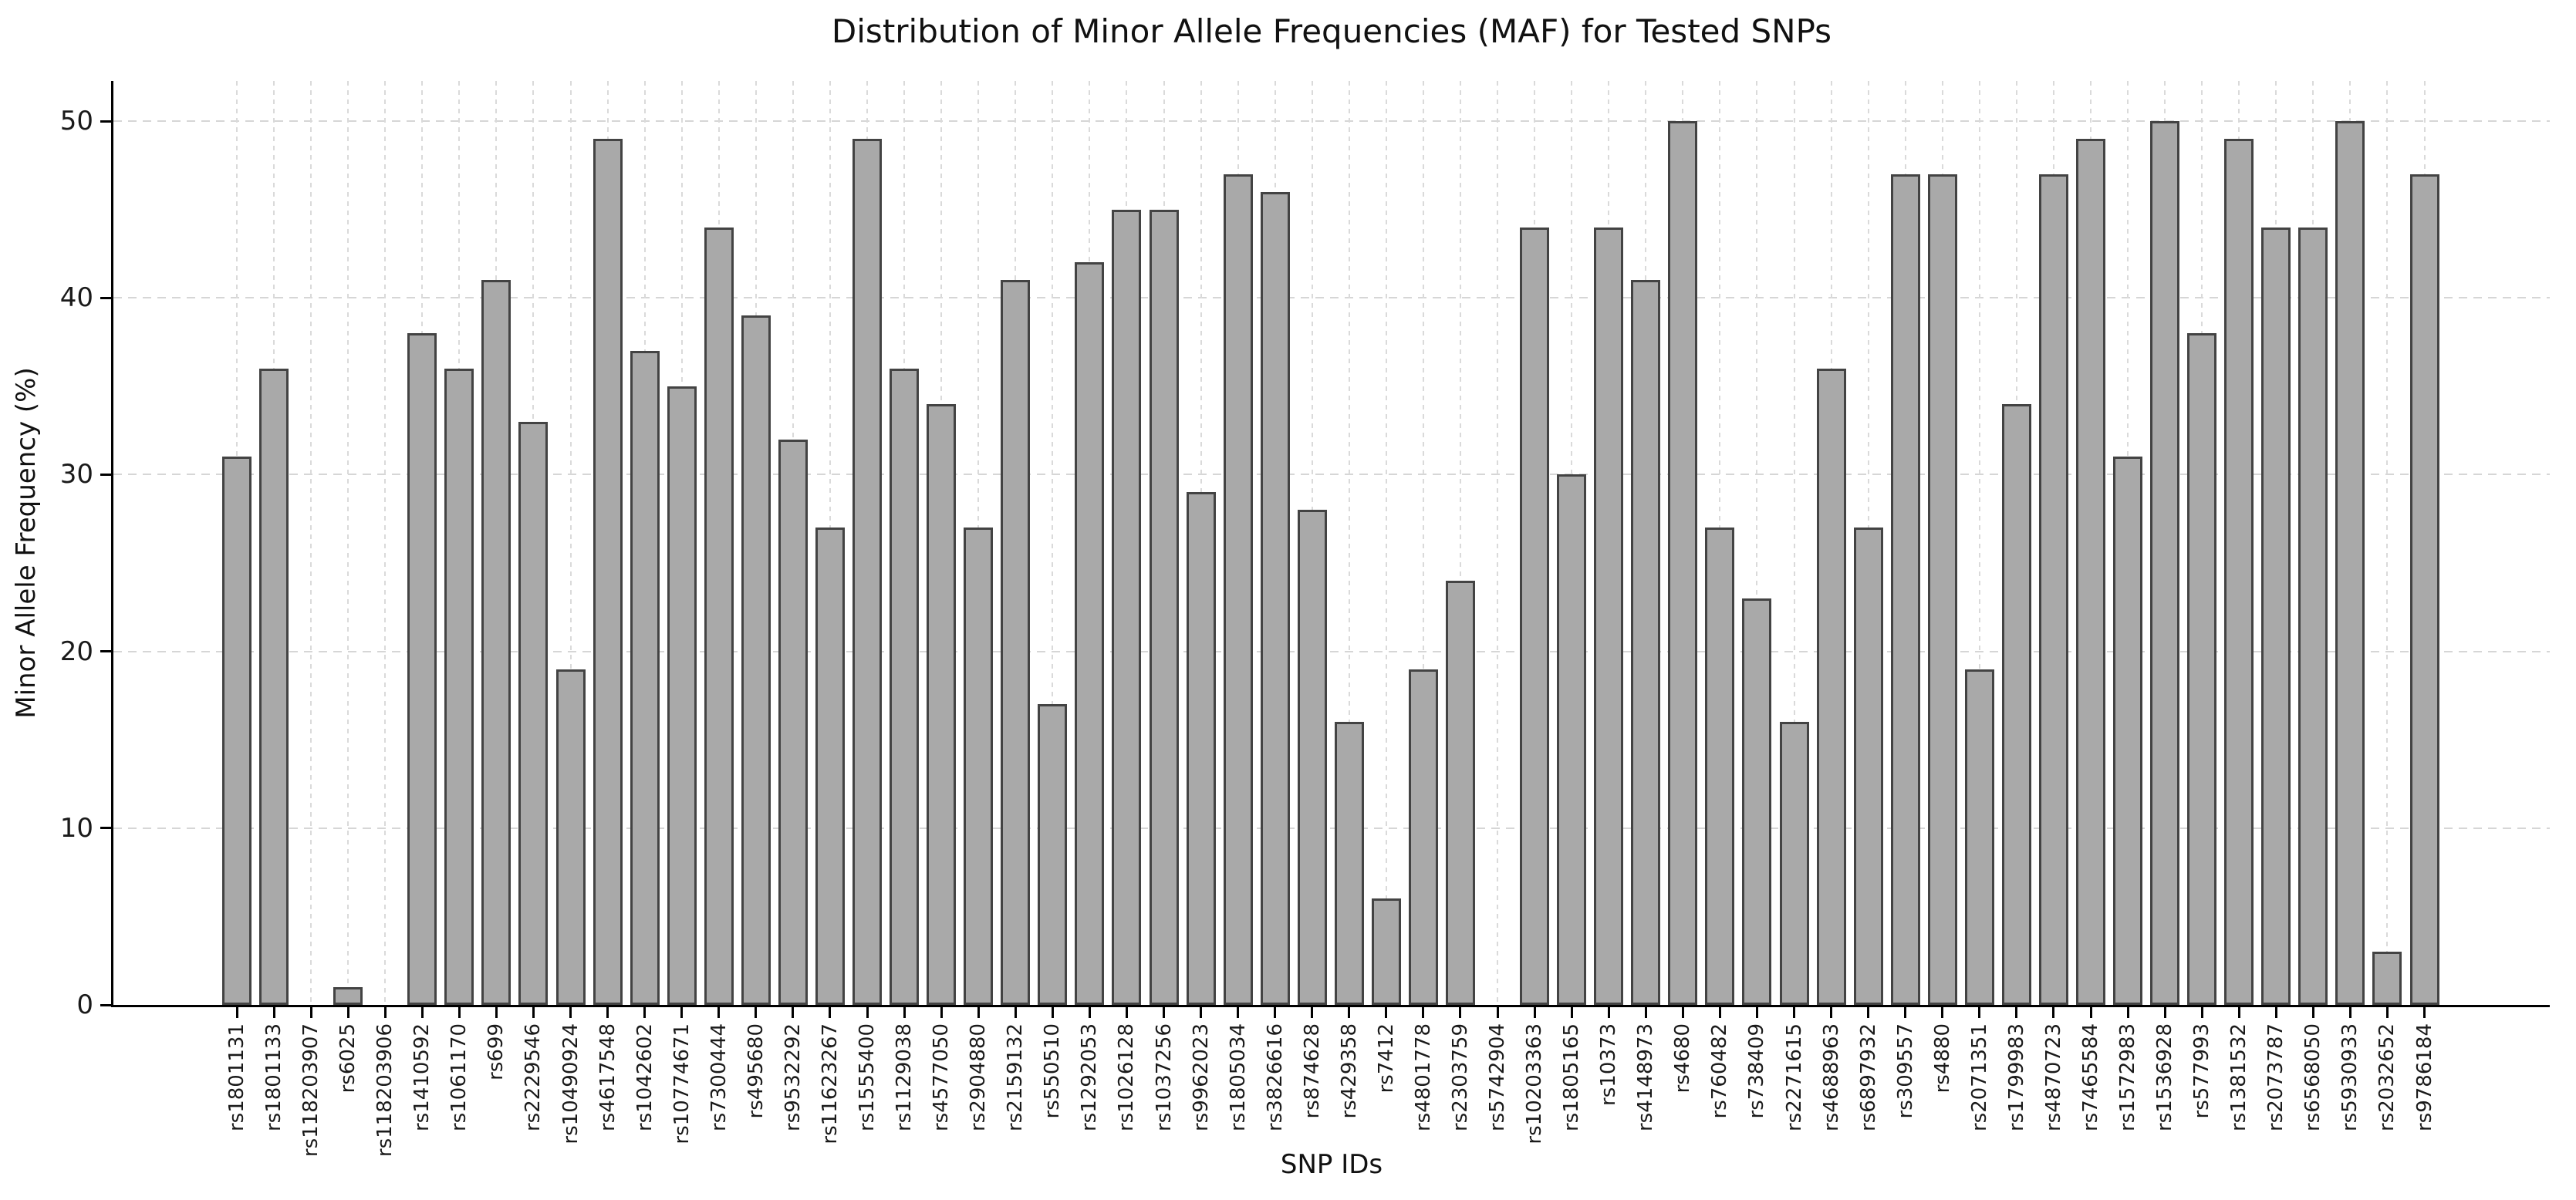  Describe the element at coordinates (76, 651) in the screenshot. I see `y-tick-label: 20` at that location.